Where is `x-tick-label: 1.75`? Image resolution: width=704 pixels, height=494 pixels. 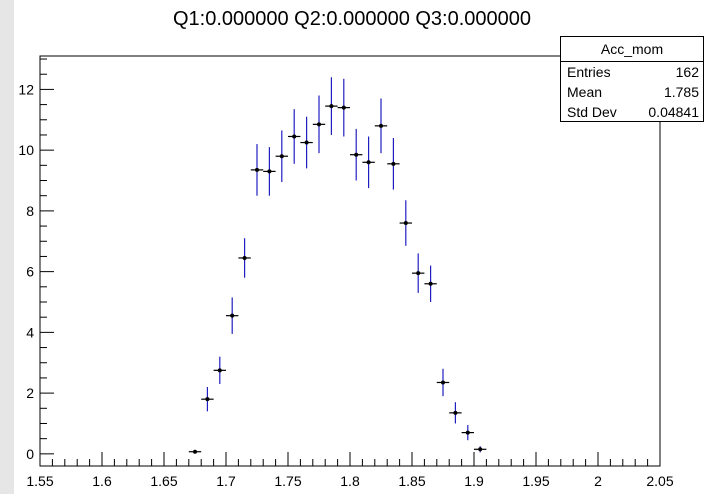 x-tick-label: 1.75 is located at coordinates (287, 481).